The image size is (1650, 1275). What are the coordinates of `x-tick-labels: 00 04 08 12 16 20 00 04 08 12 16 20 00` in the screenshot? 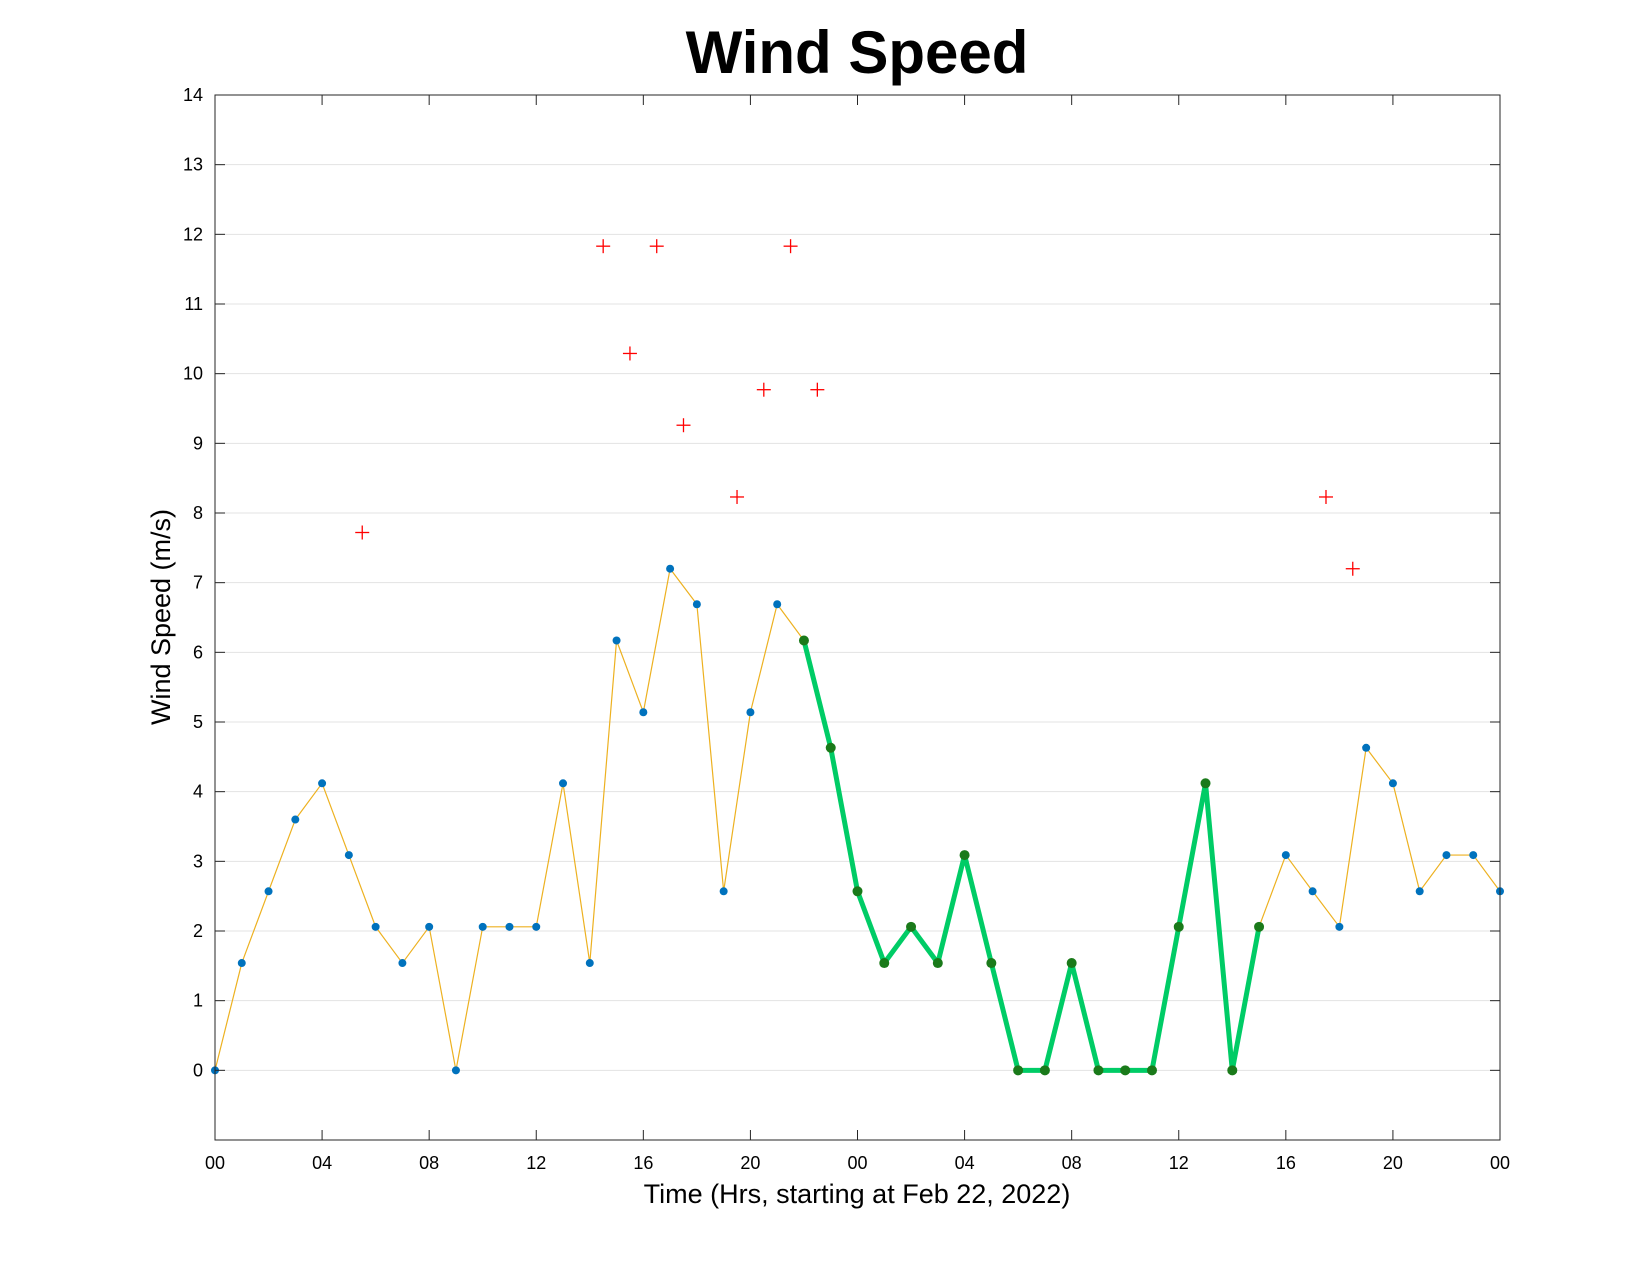 It's located at (857, 1163).